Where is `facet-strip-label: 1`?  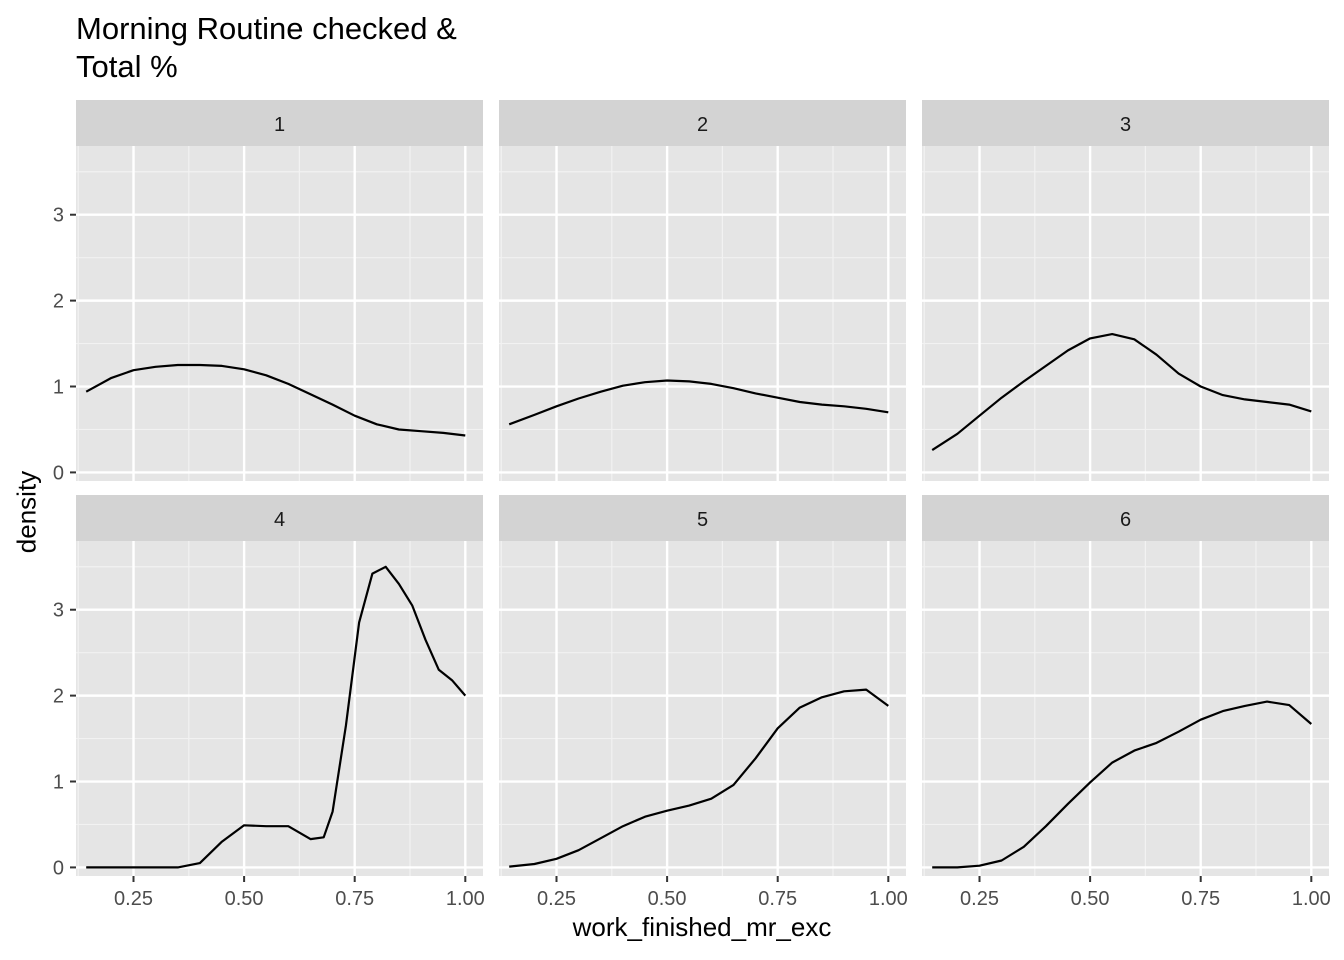 facet-strip-label: 1 is located at coordinates (279, 125).